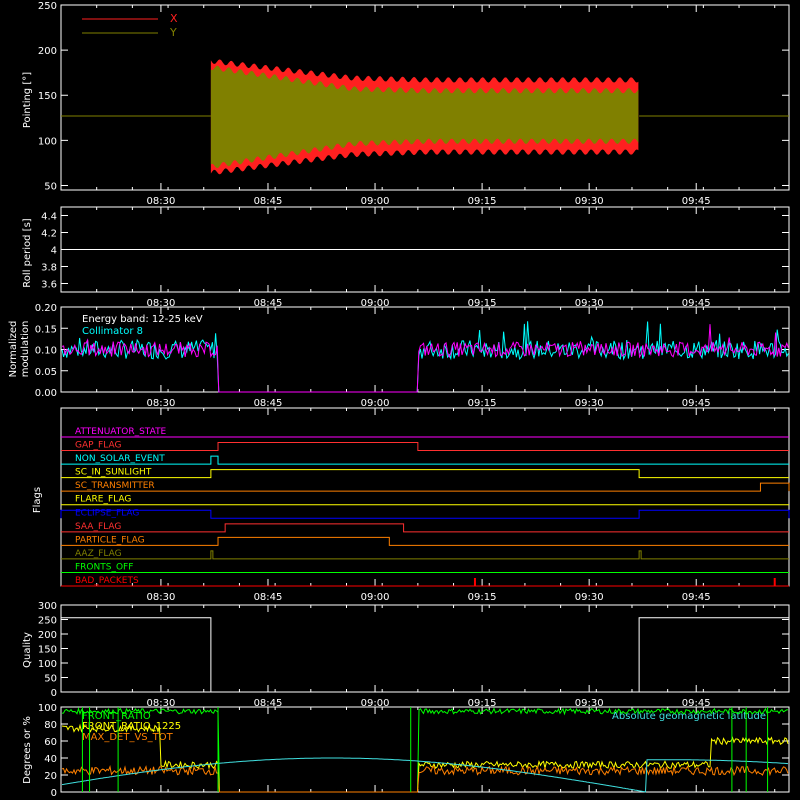  I want to click on legend-max-det: MAX_DET_VS_TOT, so click(128, 737).